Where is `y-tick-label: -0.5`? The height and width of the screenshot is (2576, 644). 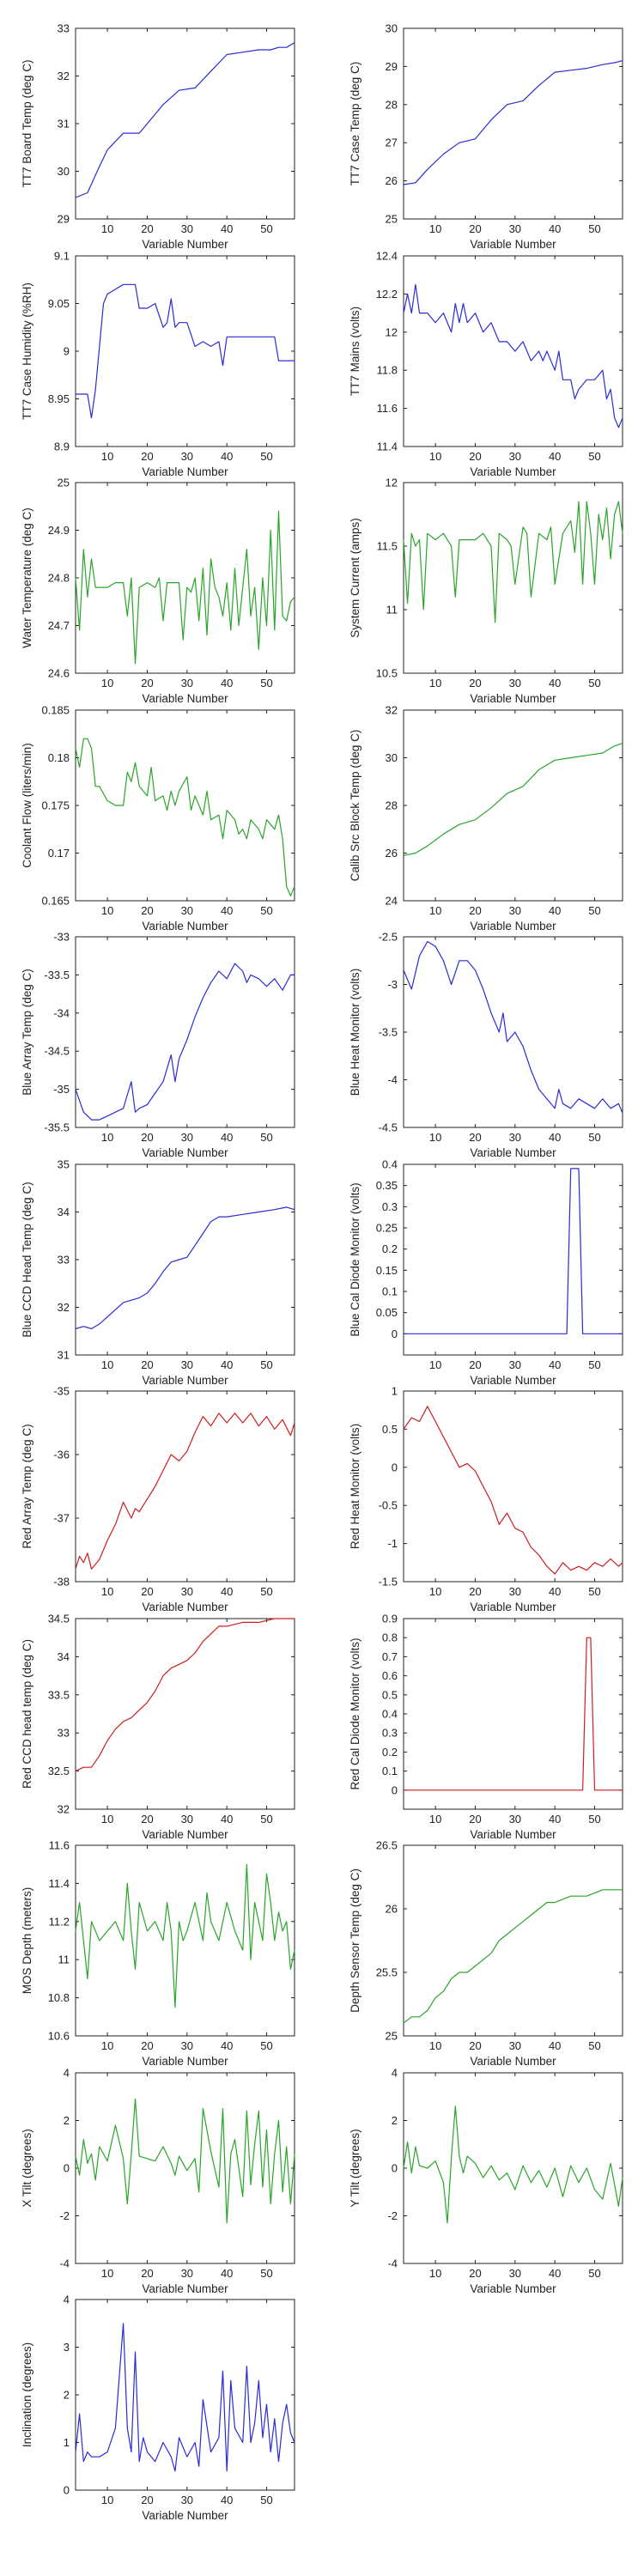
y-tick-label: -0.5 is located at coordinates (388, 1506).